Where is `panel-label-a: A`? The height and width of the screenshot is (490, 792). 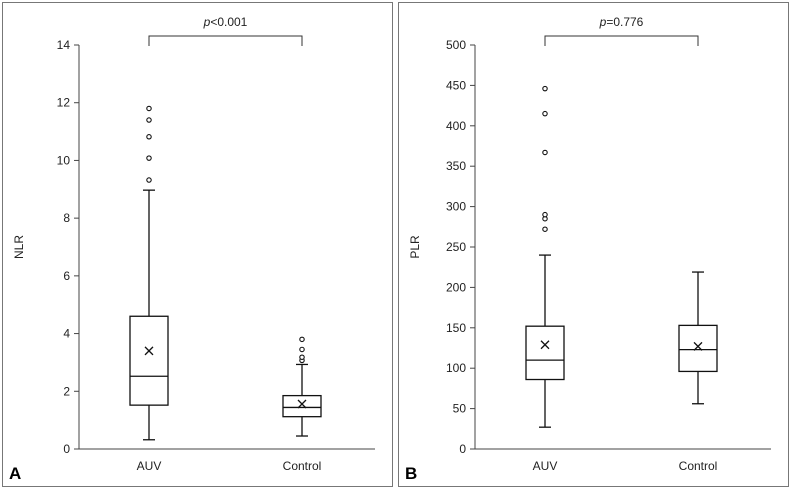
panel-label-a: A is located at coordinates (15, 473).